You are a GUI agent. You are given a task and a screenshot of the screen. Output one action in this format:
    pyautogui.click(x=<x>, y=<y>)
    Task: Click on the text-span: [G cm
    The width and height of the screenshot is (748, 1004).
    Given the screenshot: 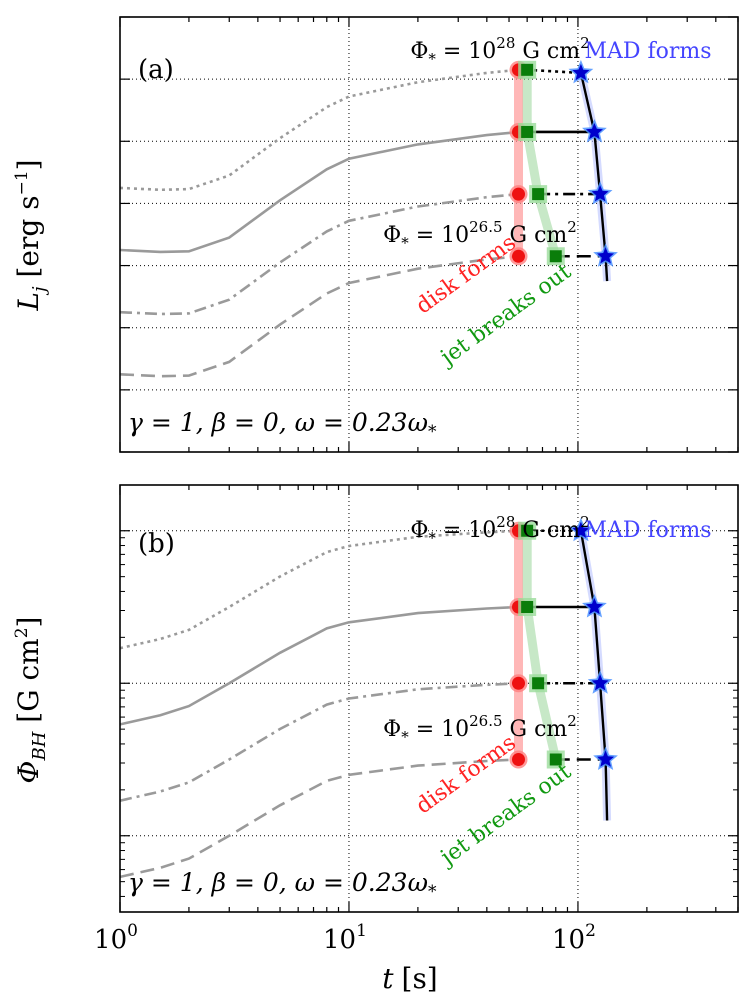 What is the action you would take?
    pyautogui.click(x=28, y=684)
    